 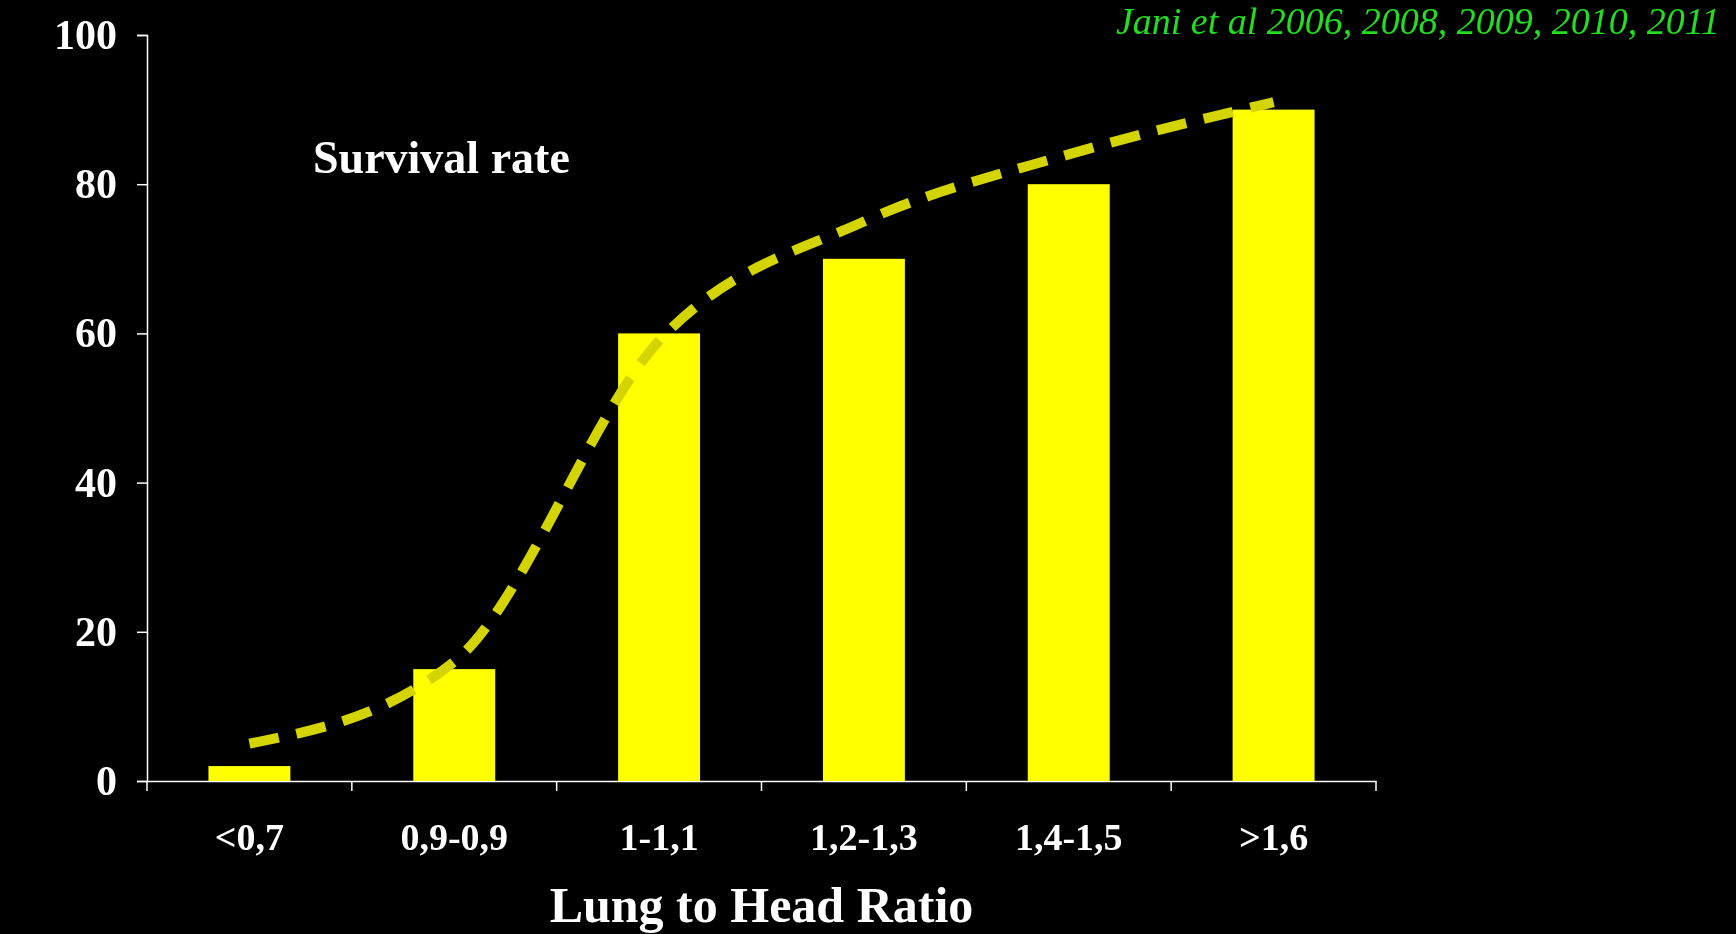 What do you see at coordinates (454, 836) in the screenshot?
I see `x-tick-label: 0,9-0,9` at bounding box center [454, 836].